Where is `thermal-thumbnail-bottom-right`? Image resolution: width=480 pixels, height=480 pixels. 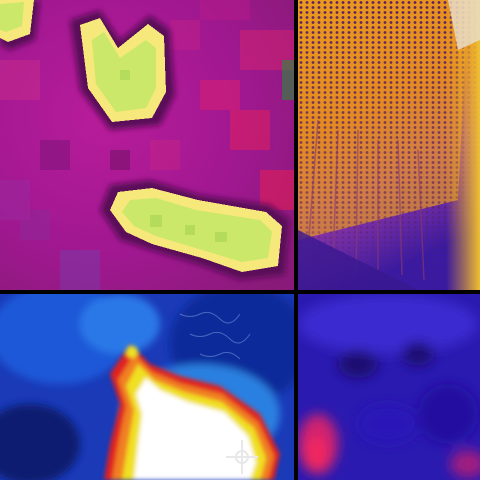
thermal-thumbnail-bottom-right is located at coordinates (389, 387).